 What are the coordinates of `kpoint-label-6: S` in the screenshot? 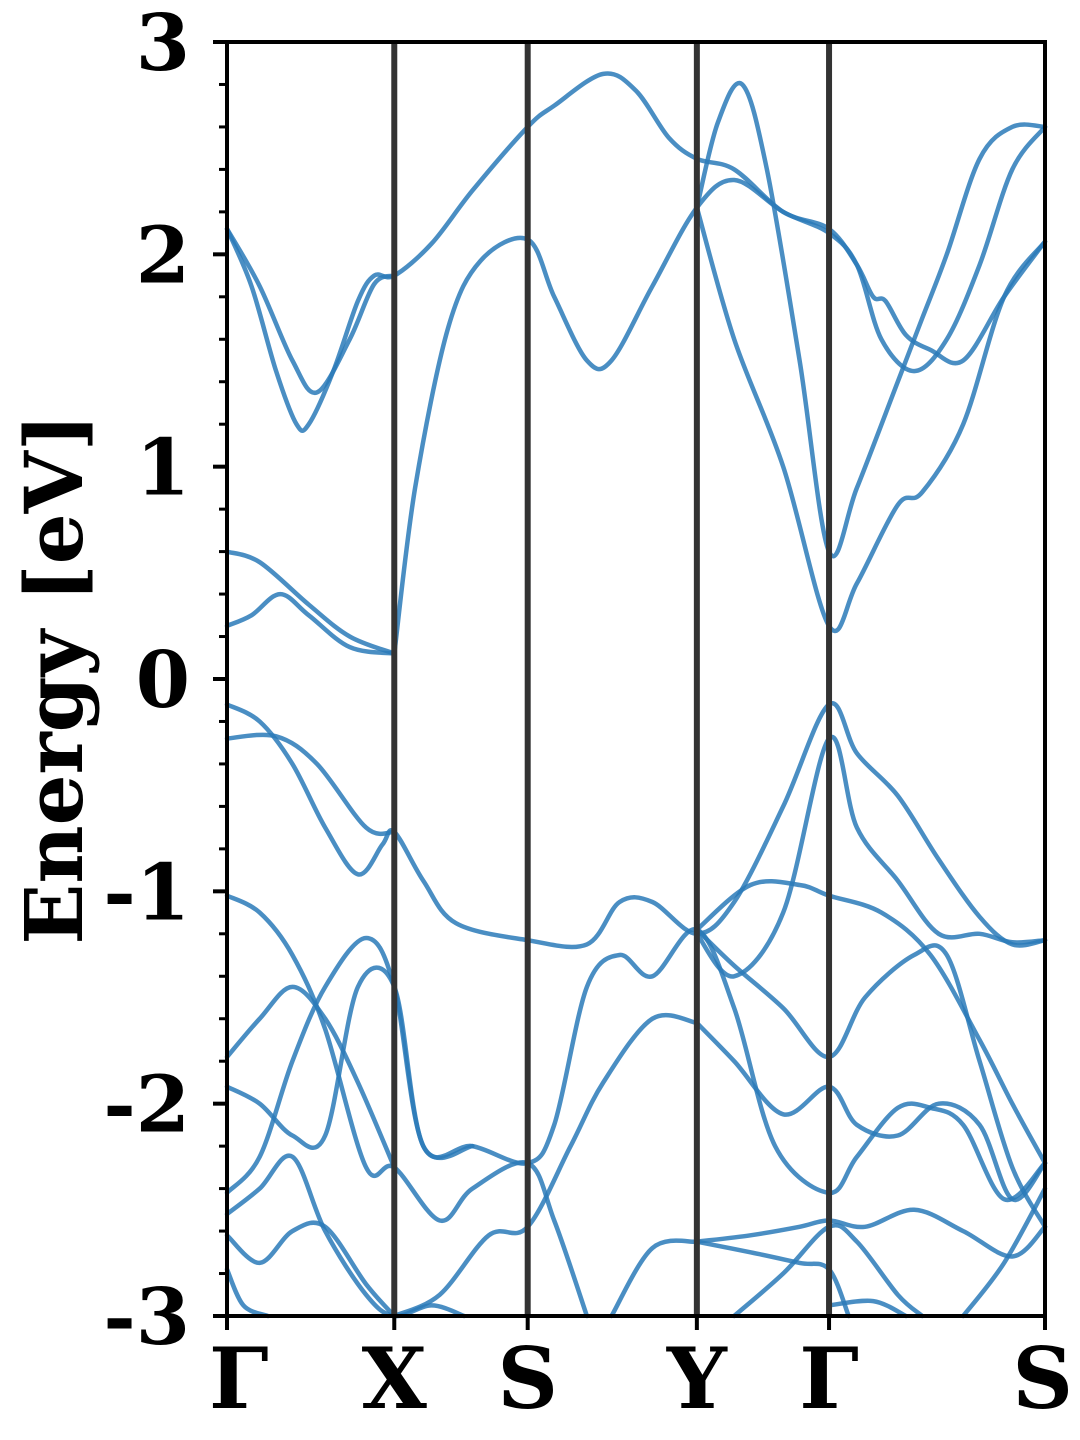 It's located at (1042, 1378).